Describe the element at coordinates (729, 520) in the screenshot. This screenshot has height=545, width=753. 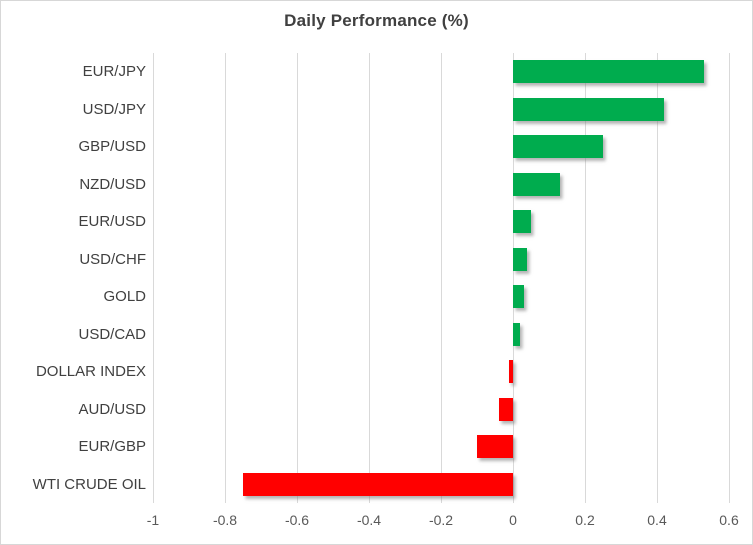
I see `x-tick-label: 0.6` at that location.